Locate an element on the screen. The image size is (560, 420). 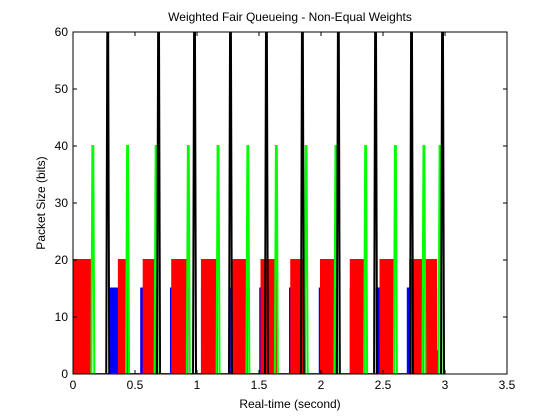
y-tick-label: 60 is located at coordinates (62, 32).